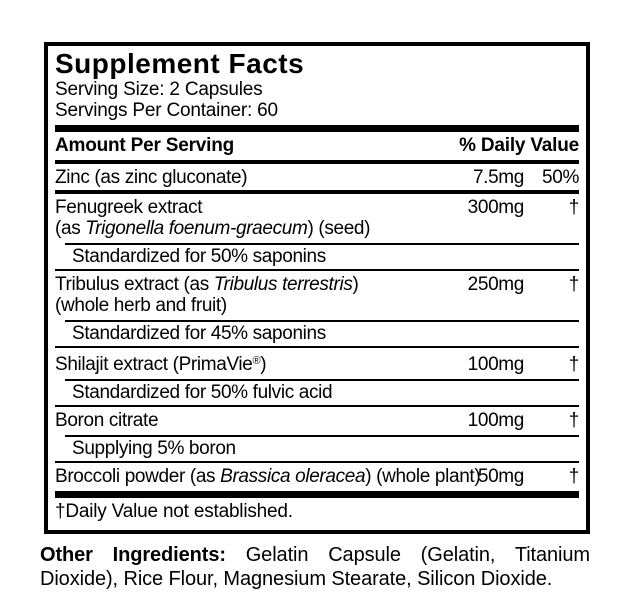 This screenshot has width=630, height=600. Describe the element at coordinates (199, 256) in the screenshot. I see `standardization-text: Standardized for 50% saponins` at that location.